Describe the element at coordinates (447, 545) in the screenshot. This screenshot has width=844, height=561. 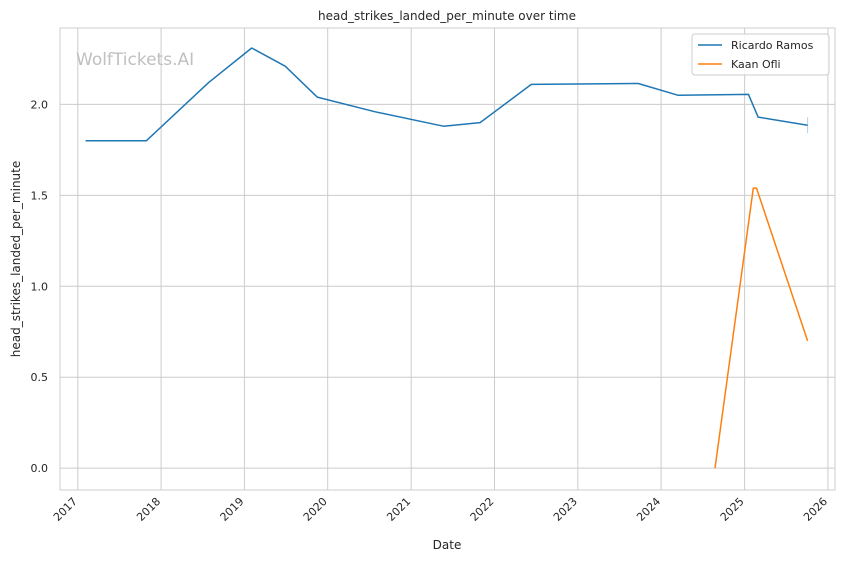
I see `x-axis-label: Date` at that location.